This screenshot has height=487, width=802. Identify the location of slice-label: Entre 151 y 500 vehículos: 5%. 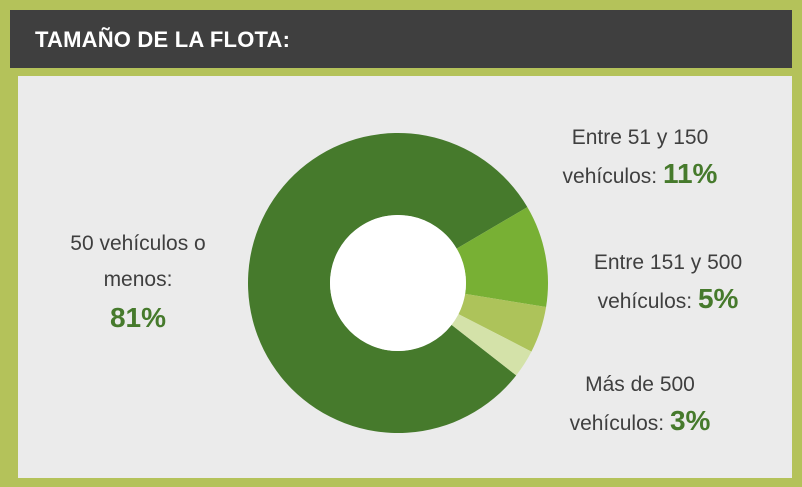
(668, 282).